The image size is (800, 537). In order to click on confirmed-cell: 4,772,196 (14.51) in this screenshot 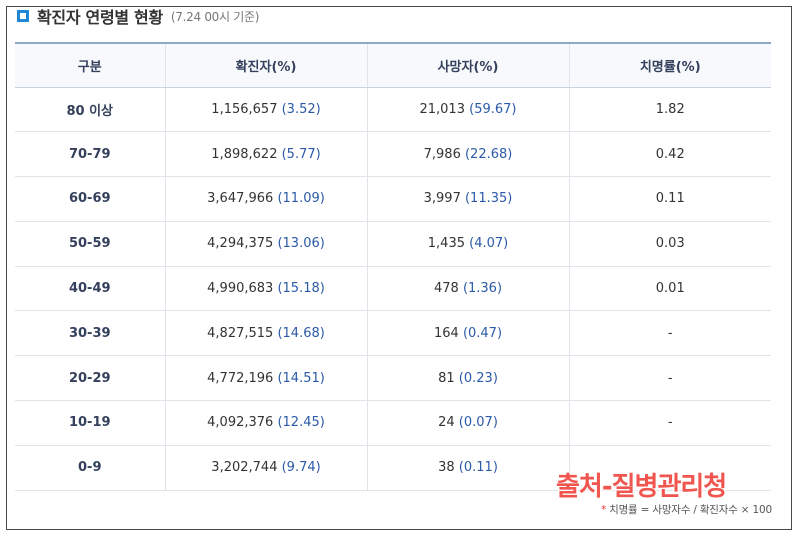, I will do `click(265, 378)`.